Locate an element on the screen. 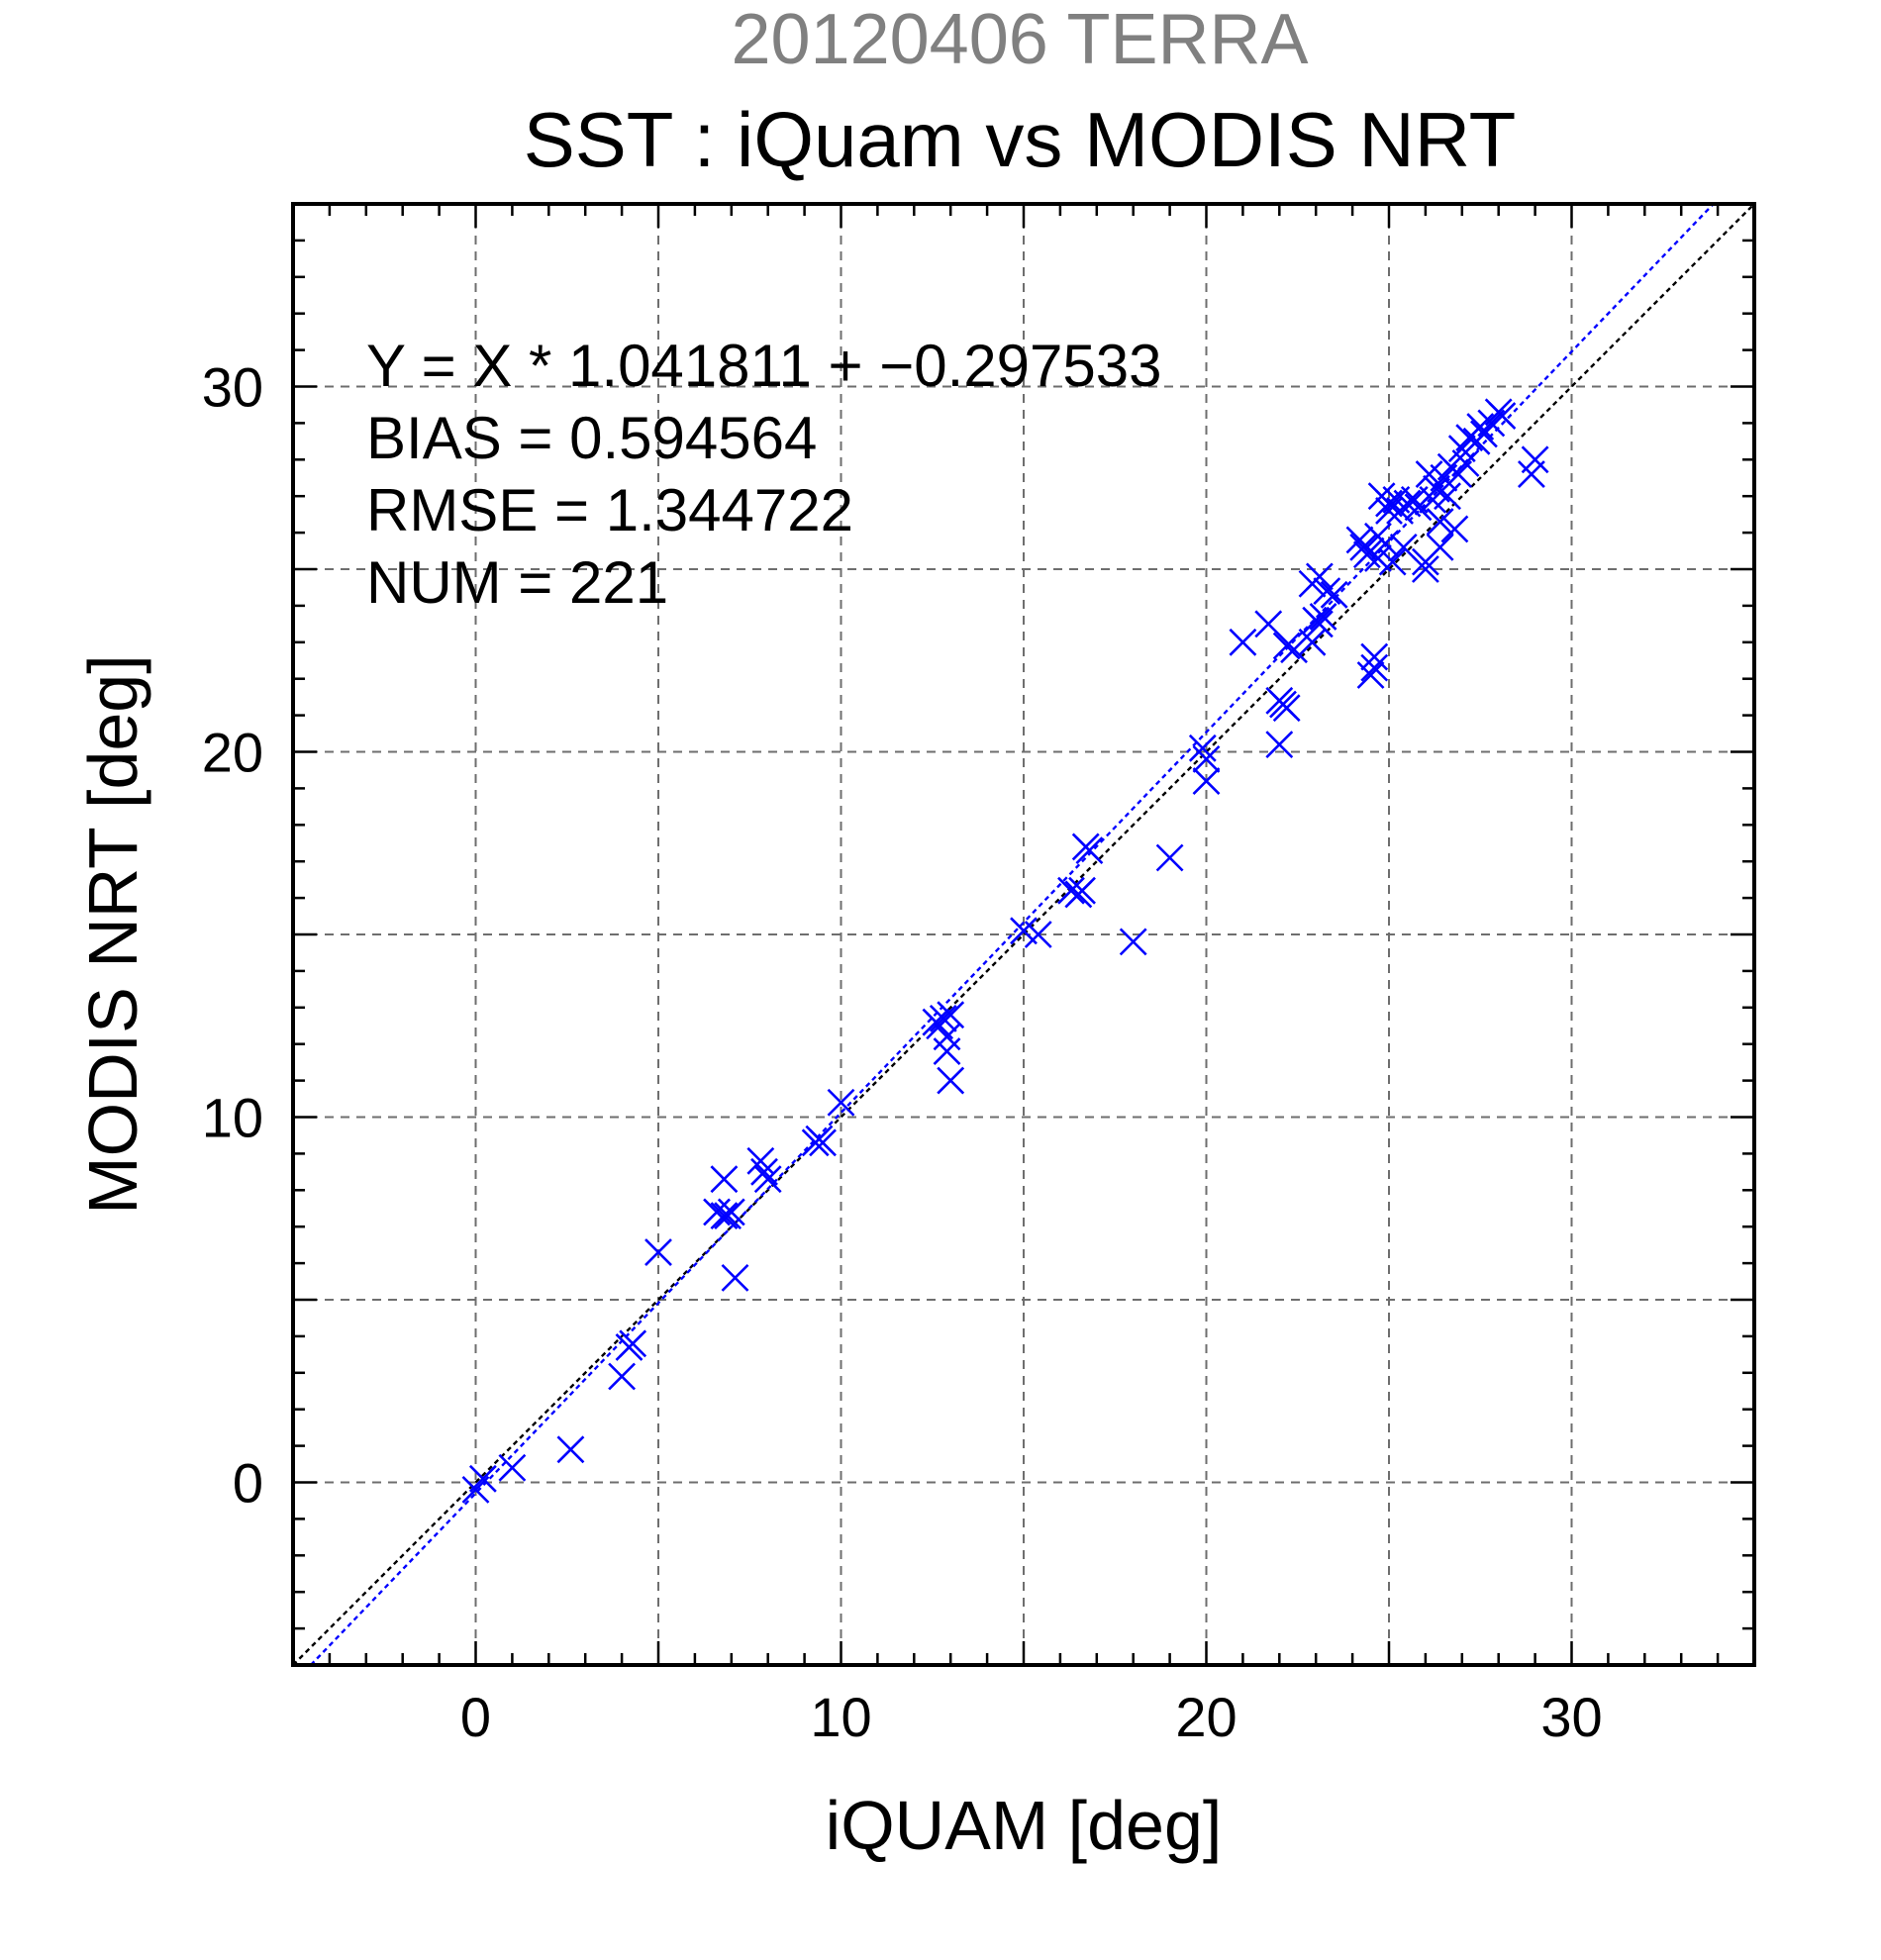 This screenshot has height=1960, width=1881. x-axis-label: iQUAM [deg] is located at coordinates (1025, 1825).